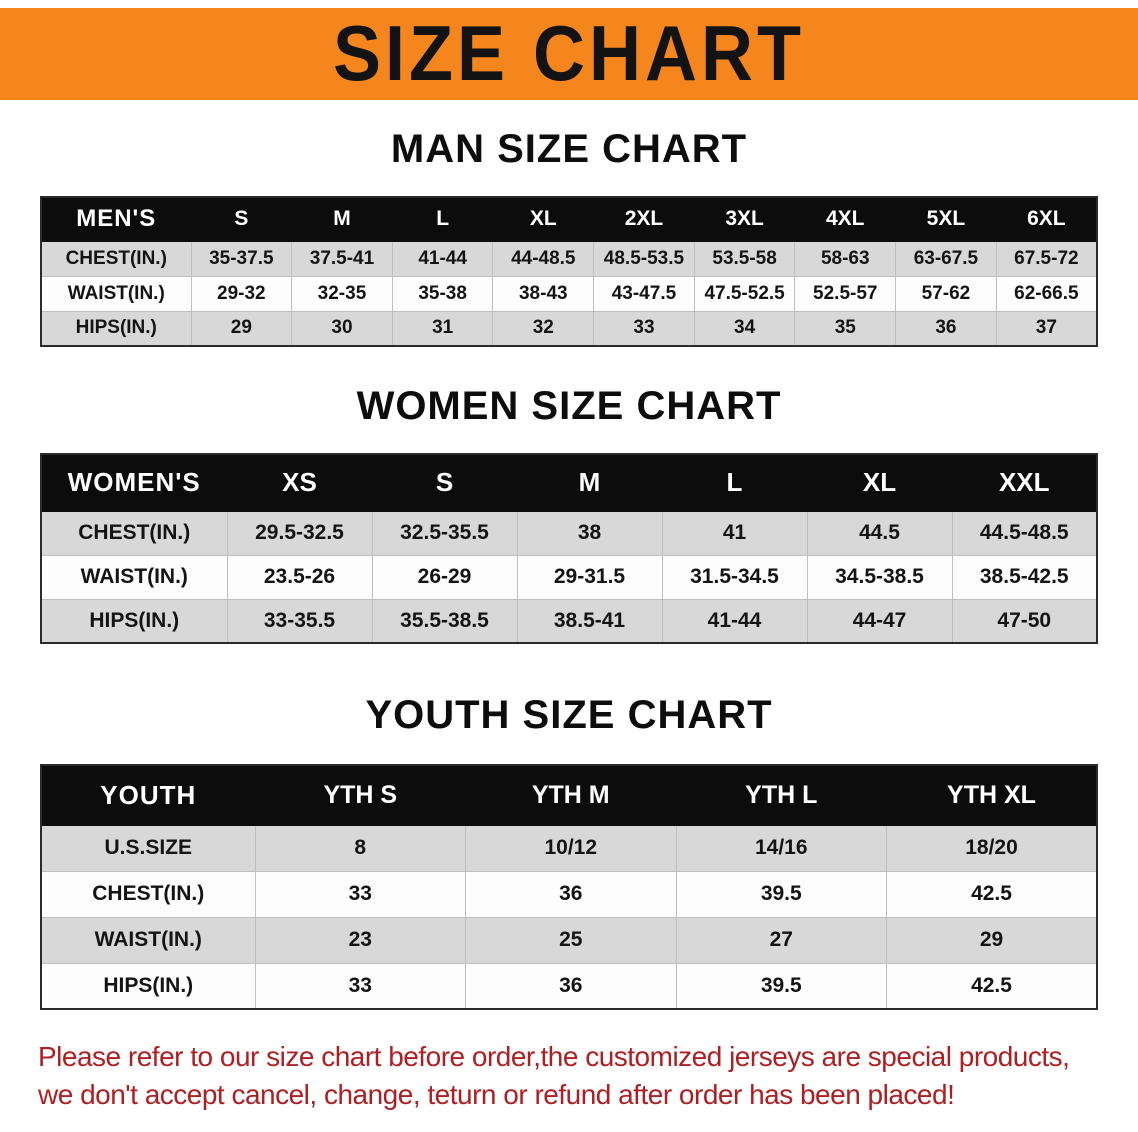  Describe the element at coordinates (1046, 328) in the screenshot. I see `size-value-cell: 37` at that location.